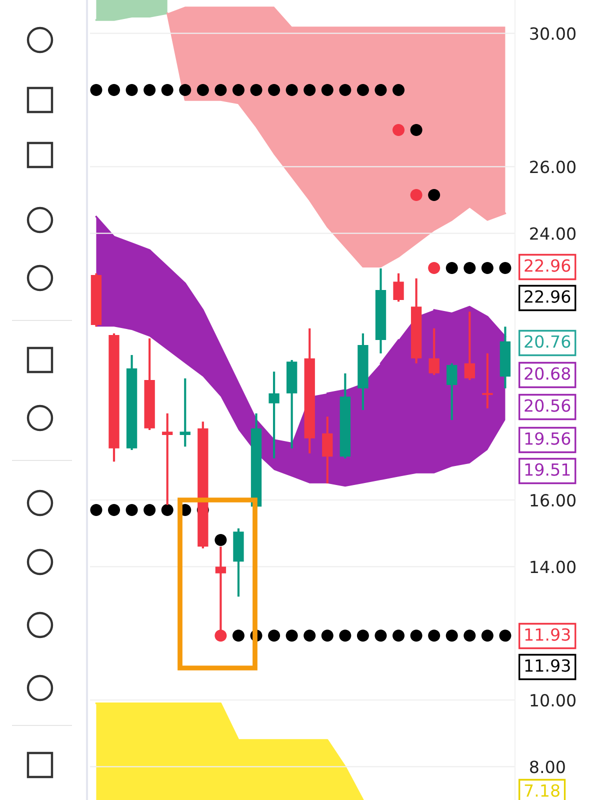  I want to click on y-tick-label: 24.00, so click(553, 233).